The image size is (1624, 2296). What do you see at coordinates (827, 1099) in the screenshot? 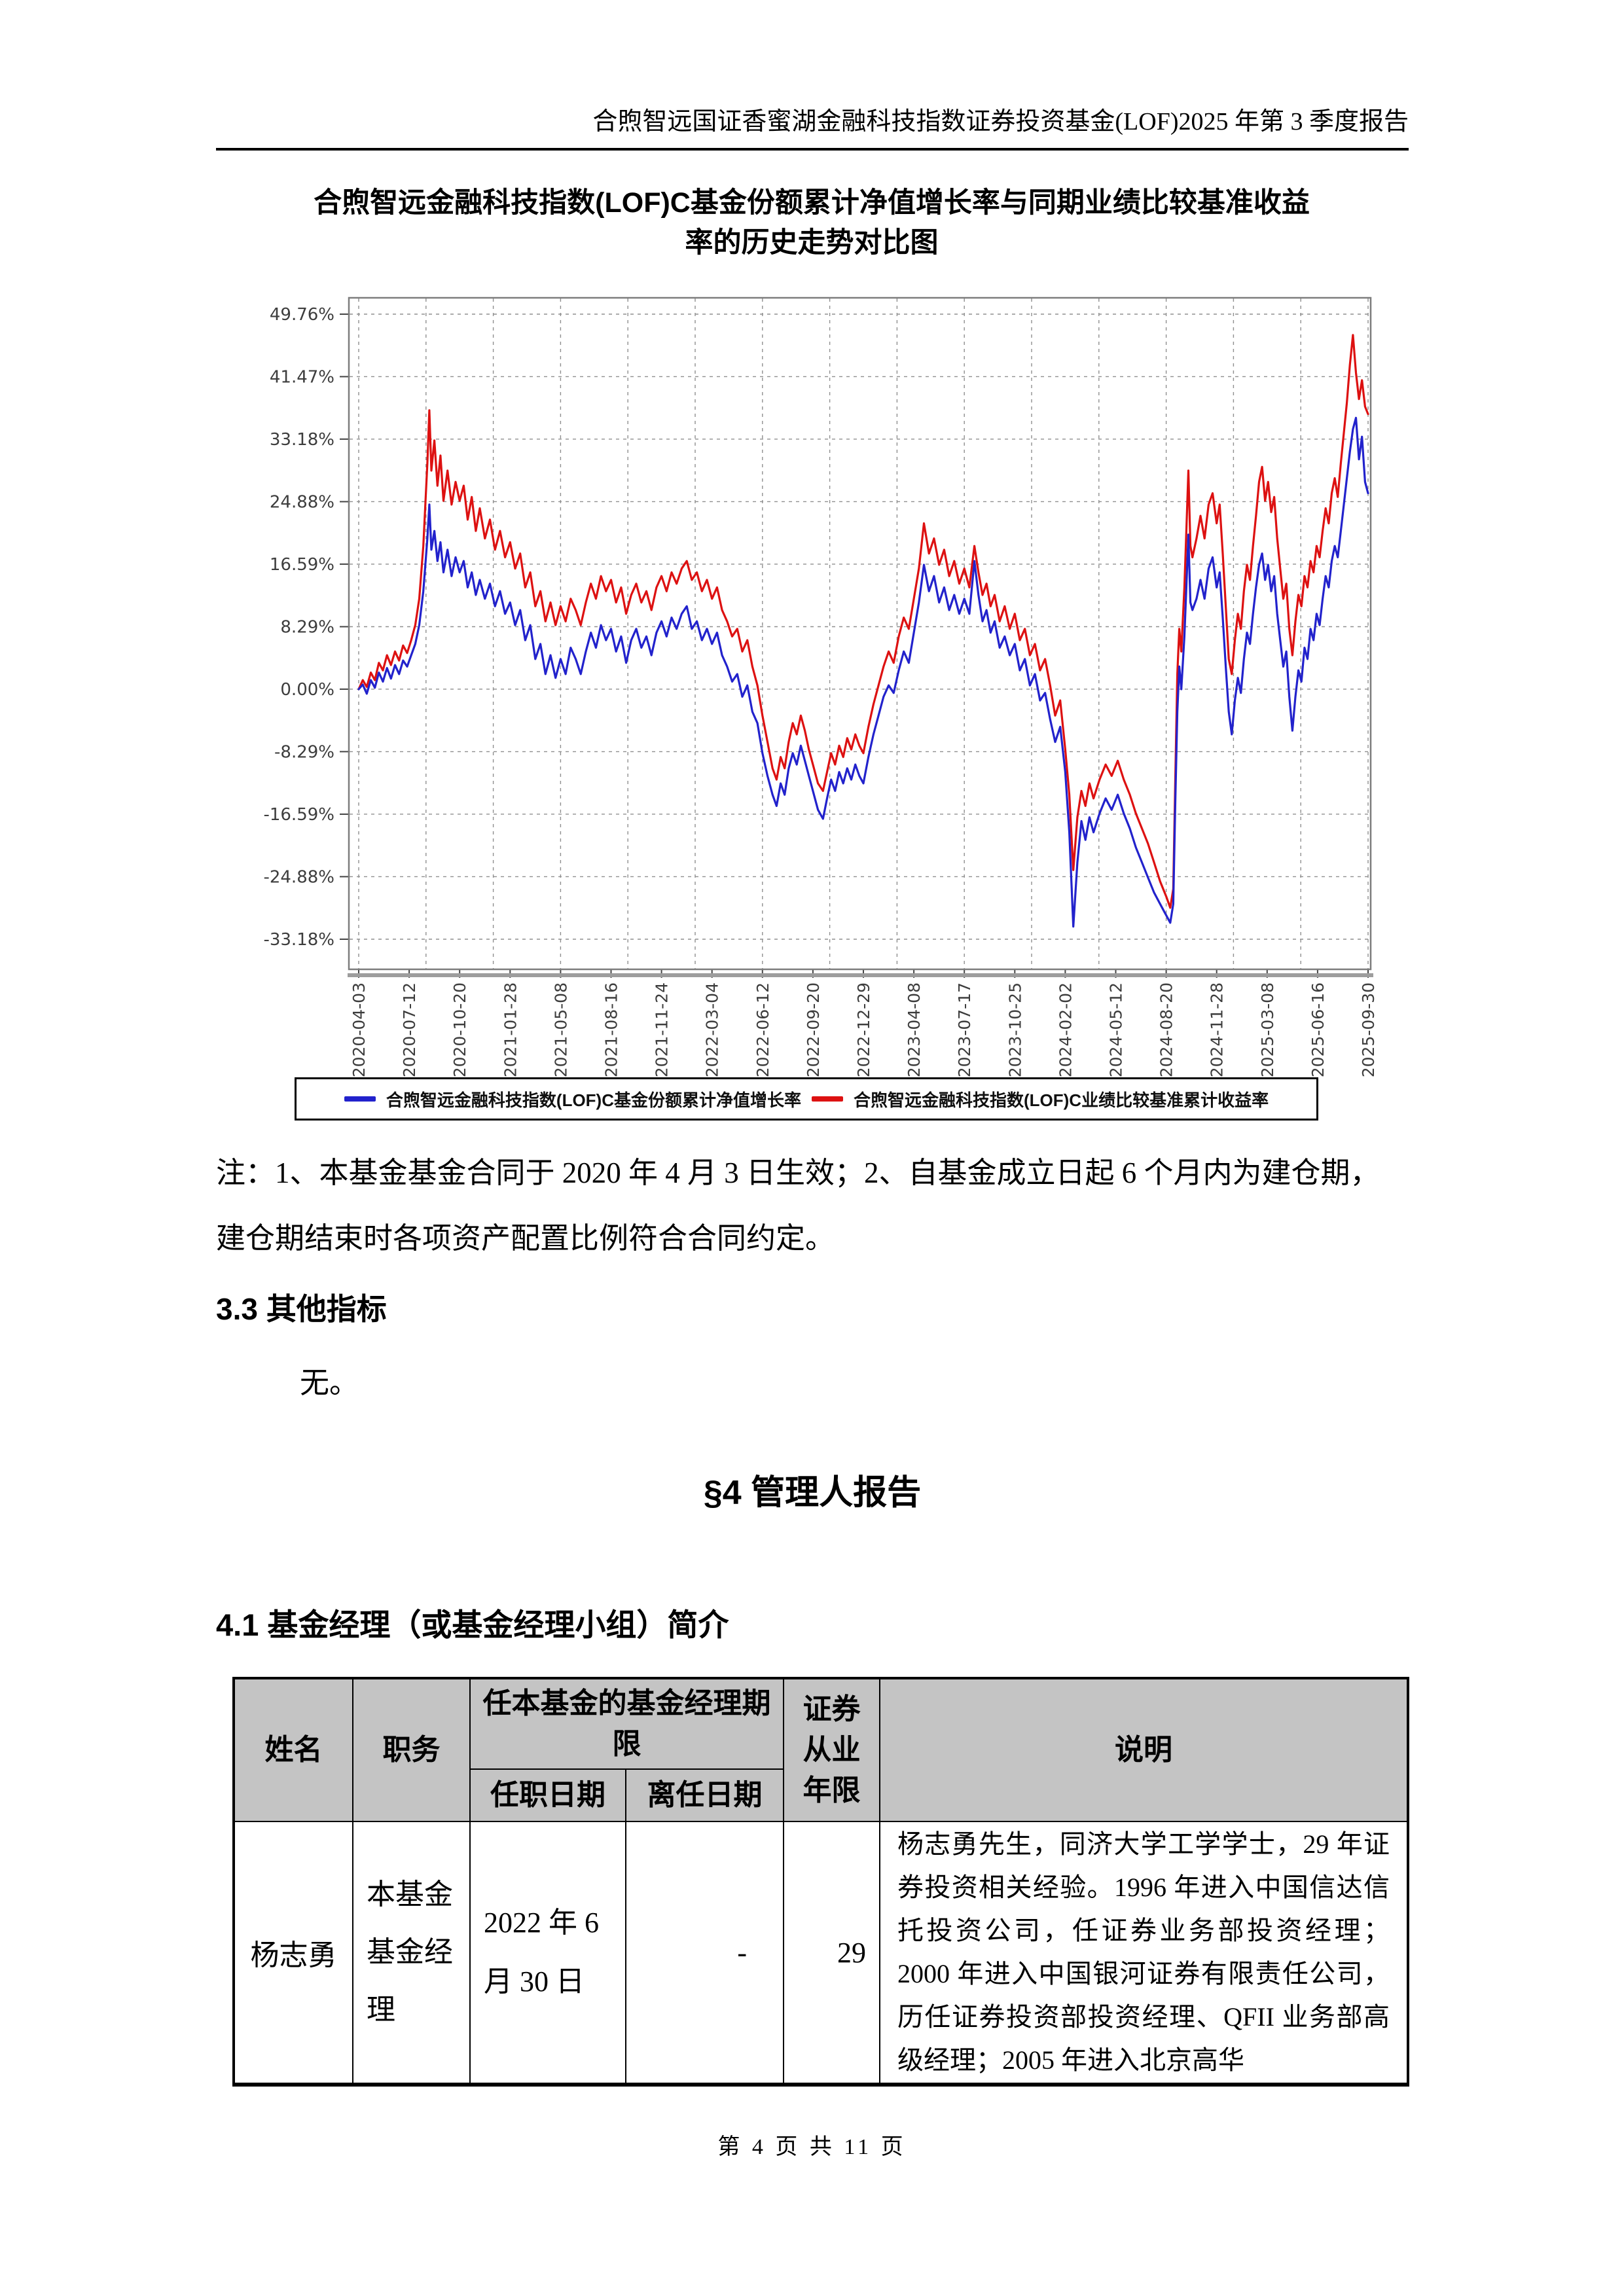
I see `legend-line-red-icon` at bounding box center [827, 1099].